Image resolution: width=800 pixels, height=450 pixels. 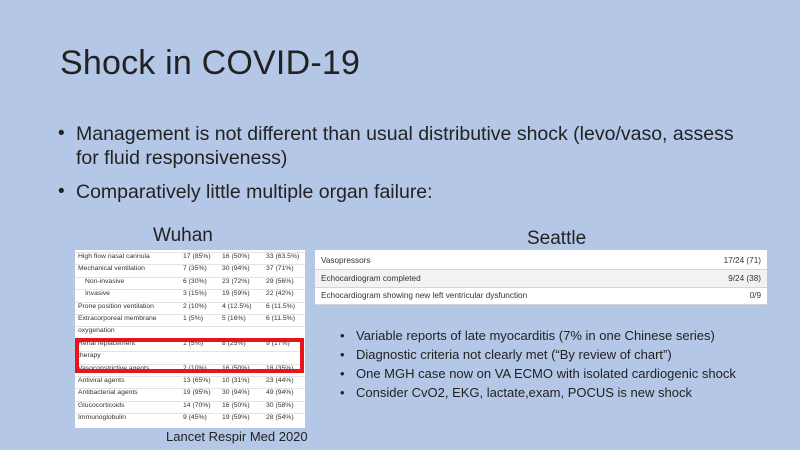 What do you see at coordinates (111, 269) in the screenshot?
I see `wuhan-row-label: Mechanical ventilation` at bounding box center [111, 269].